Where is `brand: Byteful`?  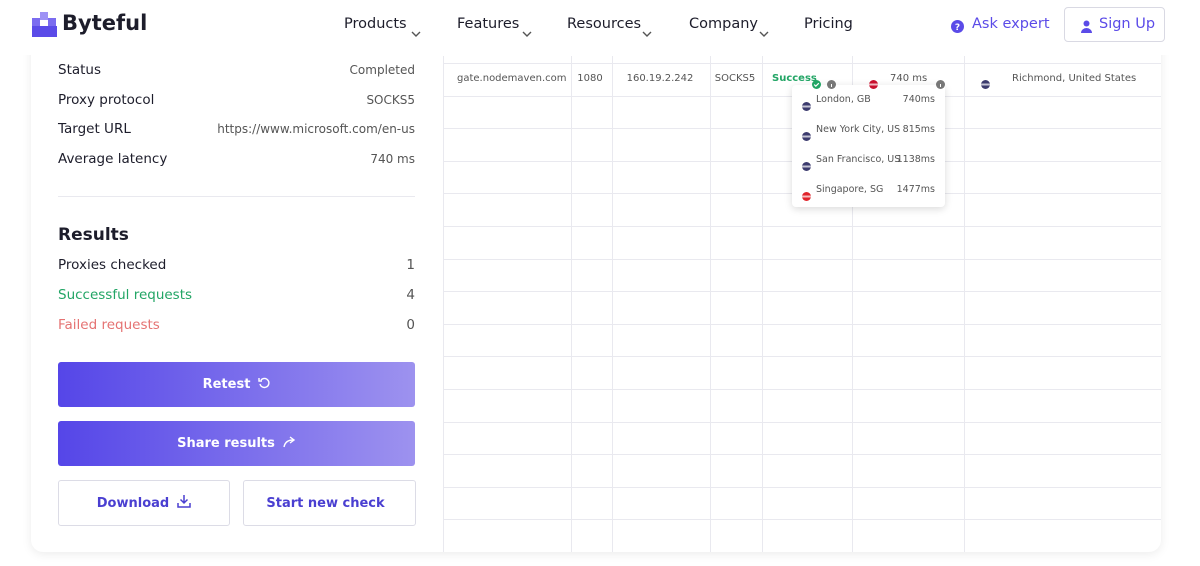 brand: Byteful is located at coordinates (105, 23).